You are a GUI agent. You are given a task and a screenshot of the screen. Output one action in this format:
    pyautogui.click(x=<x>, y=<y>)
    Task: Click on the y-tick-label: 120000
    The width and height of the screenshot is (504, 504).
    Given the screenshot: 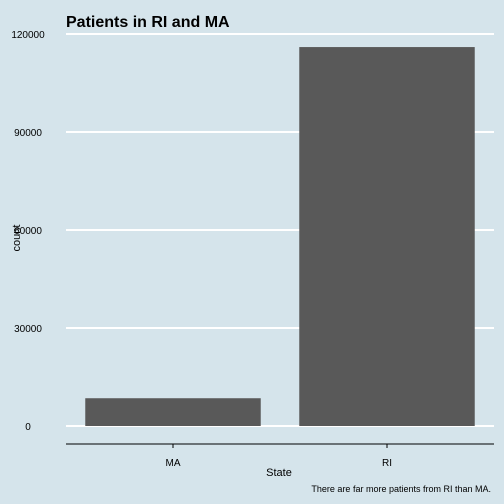 What is the action you would take?
    pyautogui.click(x=28, y=35)
    